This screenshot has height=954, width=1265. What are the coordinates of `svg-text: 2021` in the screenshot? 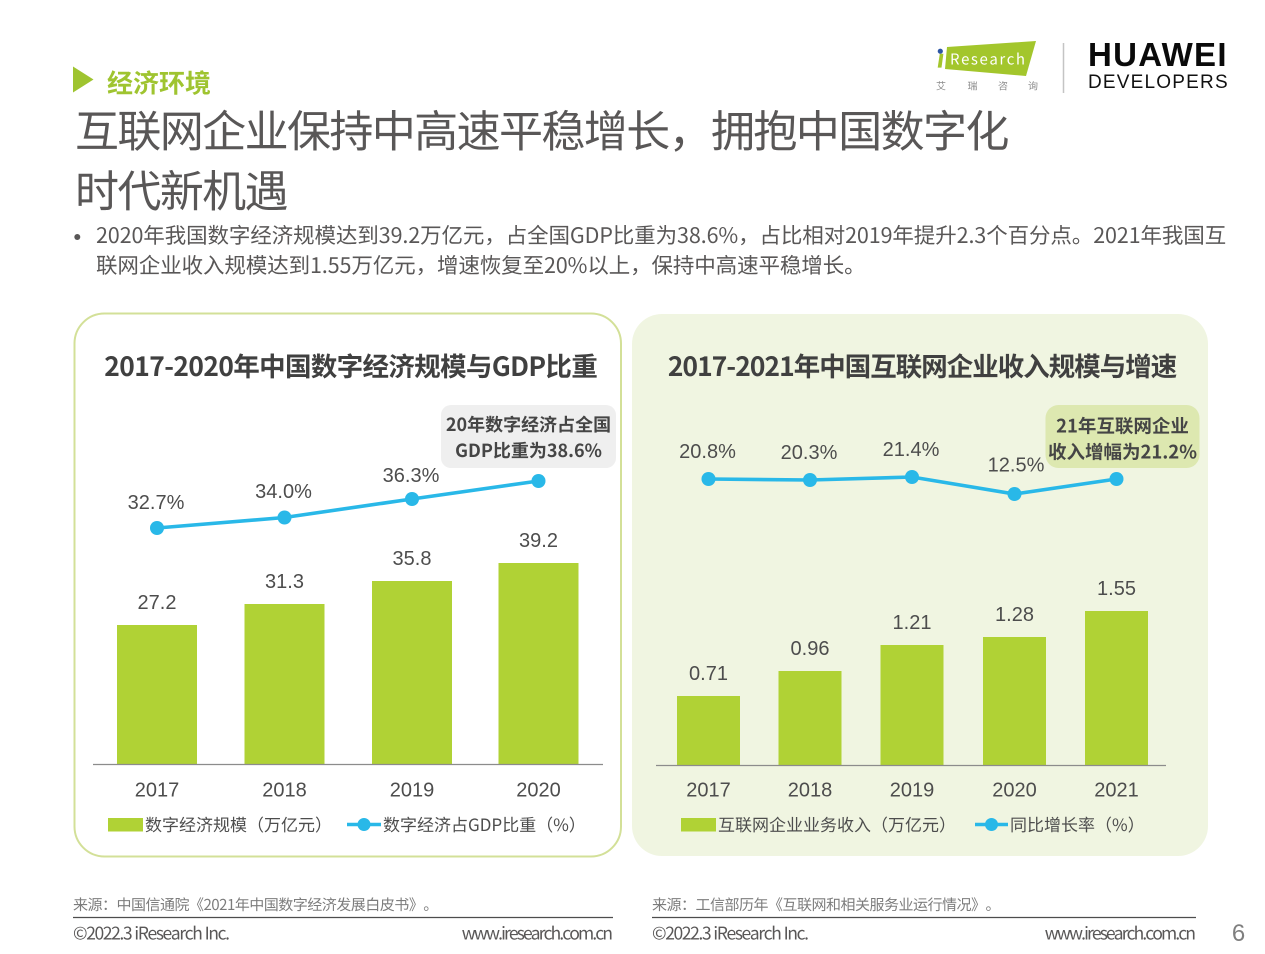 It's located at (1116, 791).